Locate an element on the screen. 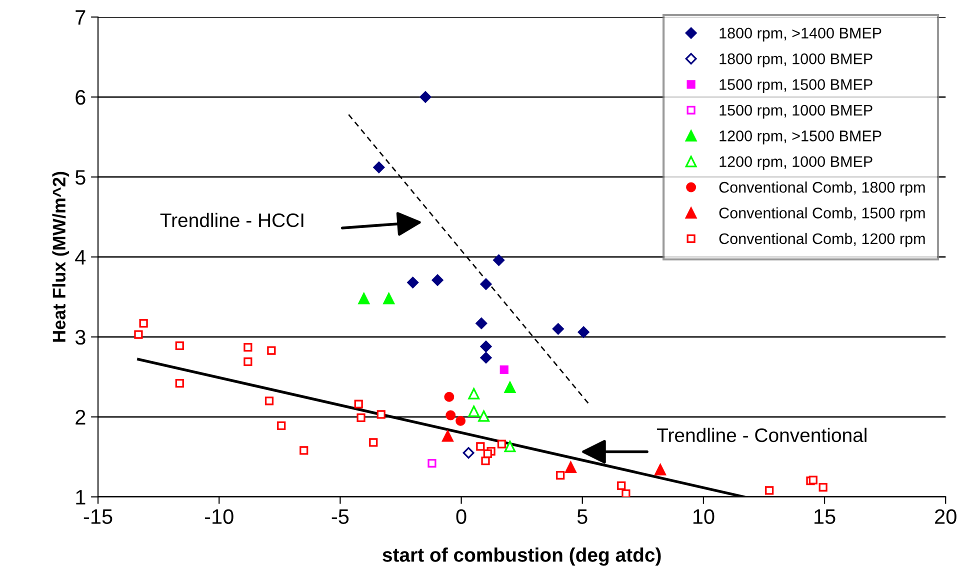 Image resolution: width=961 pixels, height=588 pixels. y-tick-label: 1 is located at coordinates (81, 497).